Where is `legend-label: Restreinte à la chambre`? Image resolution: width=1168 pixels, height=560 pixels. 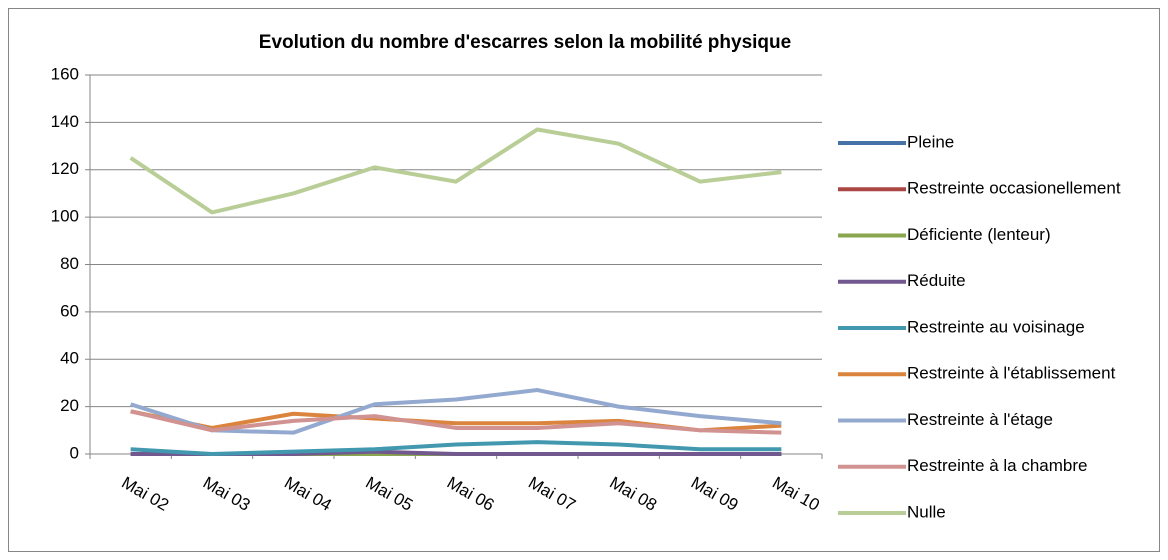
legend-label: Restreinte à la chambre is located at coordinates (997, 465).